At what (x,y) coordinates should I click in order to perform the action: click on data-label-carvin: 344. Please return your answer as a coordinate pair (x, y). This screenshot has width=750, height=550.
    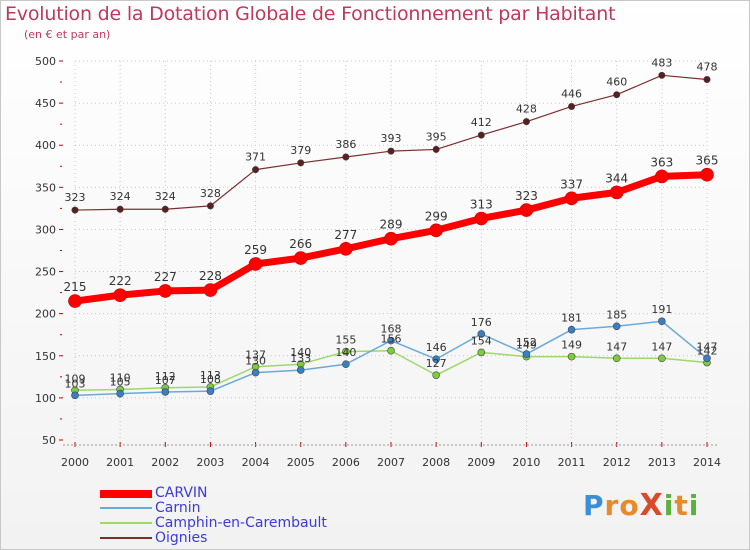
    Looking at the image, I should click on (616, 178).